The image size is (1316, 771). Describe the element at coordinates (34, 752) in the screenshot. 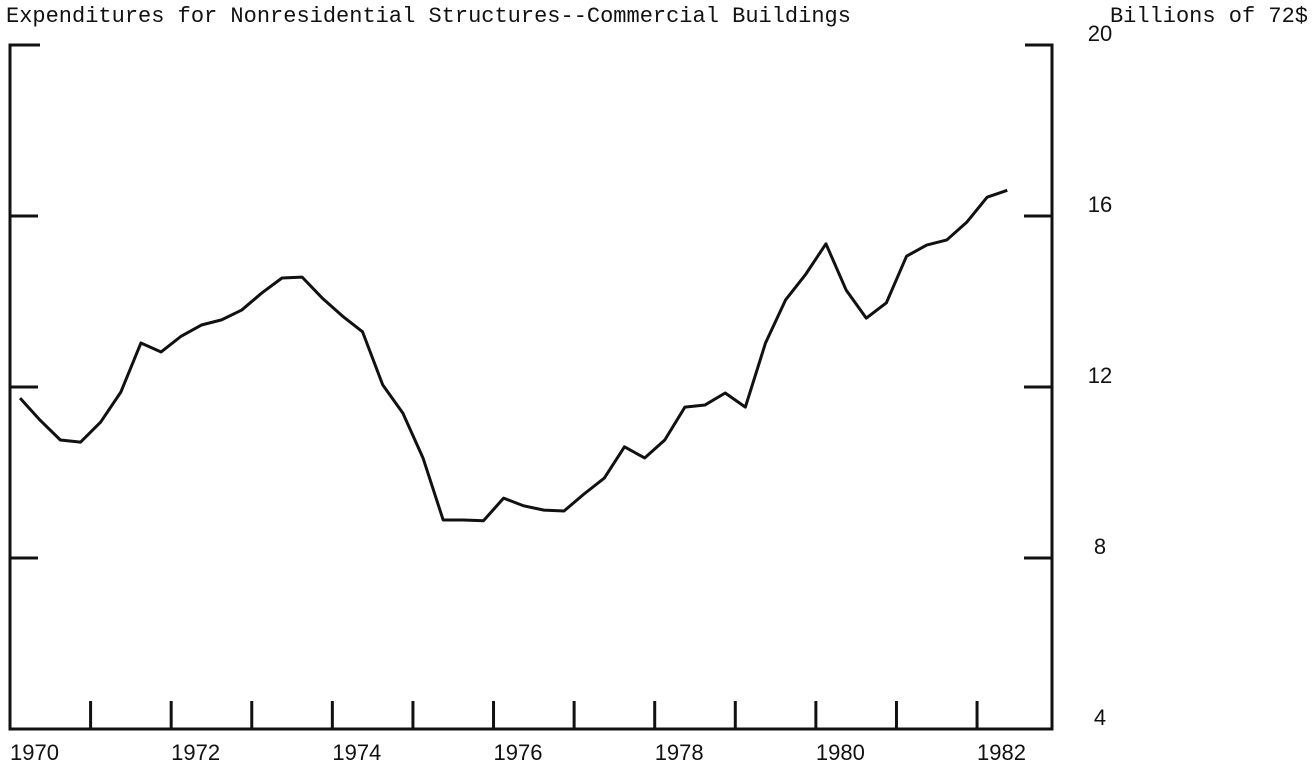

I see `x-tick-label: 1970` at that location.